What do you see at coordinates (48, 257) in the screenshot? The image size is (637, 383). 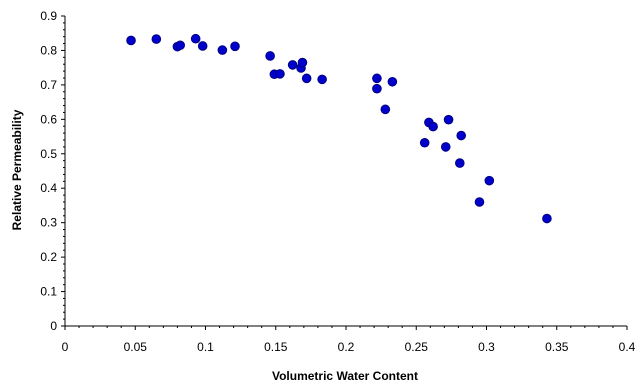 I see `y-tick-label: 0.2` at bounding box center [48, 257].